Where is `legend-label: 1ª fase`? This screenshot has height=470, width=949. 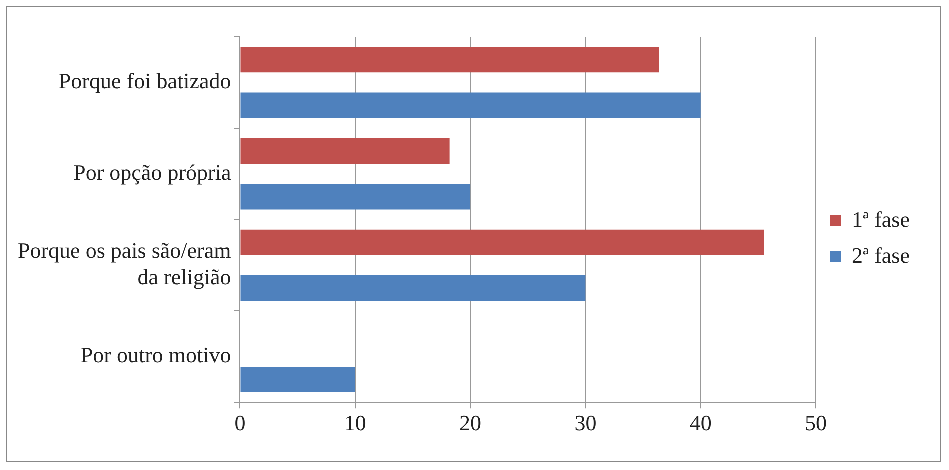
legend-label: 1ª fase is located at coordinates (881, 219).